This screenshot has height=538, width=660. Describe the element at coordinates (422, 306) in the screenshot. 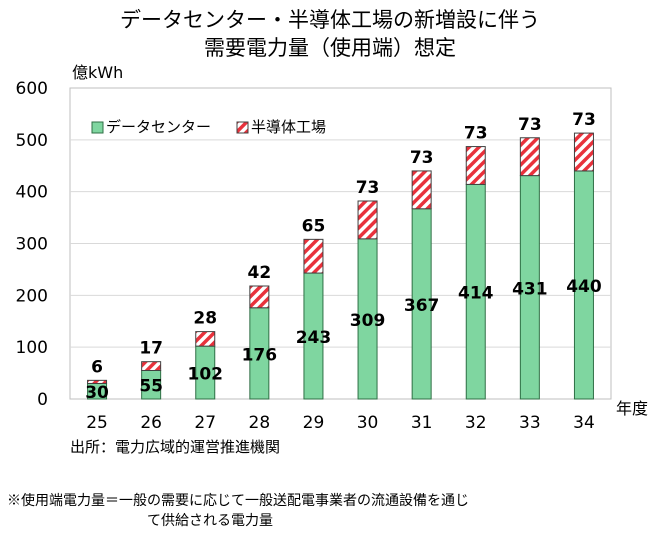

I see `data-label-datacenter: 367` at that location.